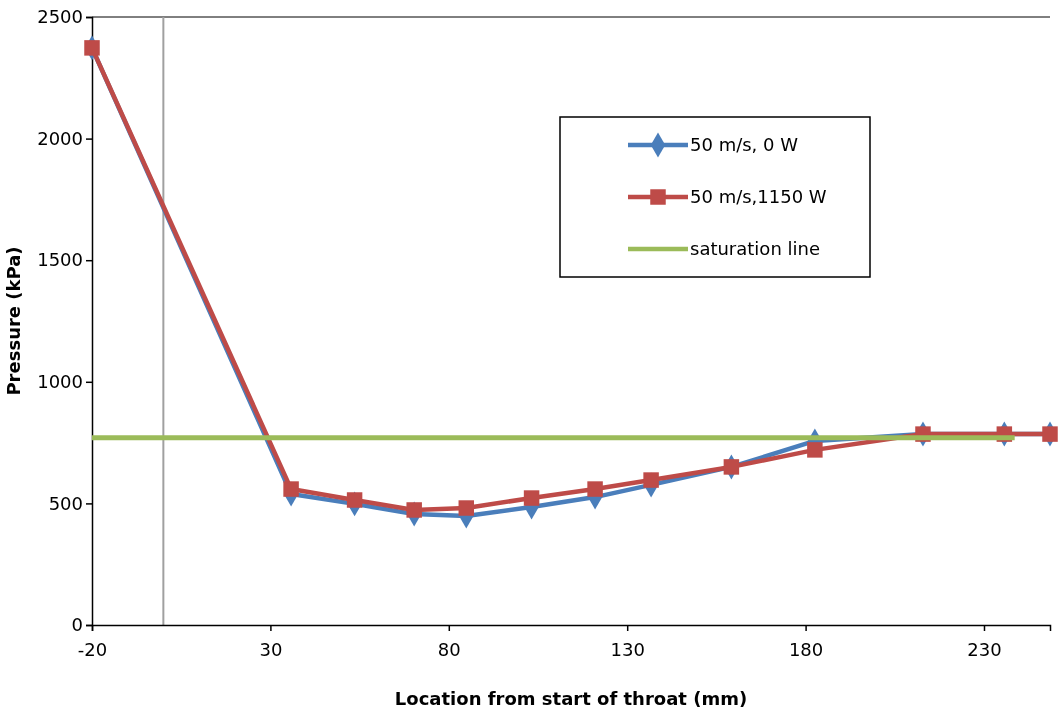 This screenshot has width=1058, height=719. Describe the element at coordinates (755, 248) in the screenshot. I see `legend-label: saturation line` at that location.